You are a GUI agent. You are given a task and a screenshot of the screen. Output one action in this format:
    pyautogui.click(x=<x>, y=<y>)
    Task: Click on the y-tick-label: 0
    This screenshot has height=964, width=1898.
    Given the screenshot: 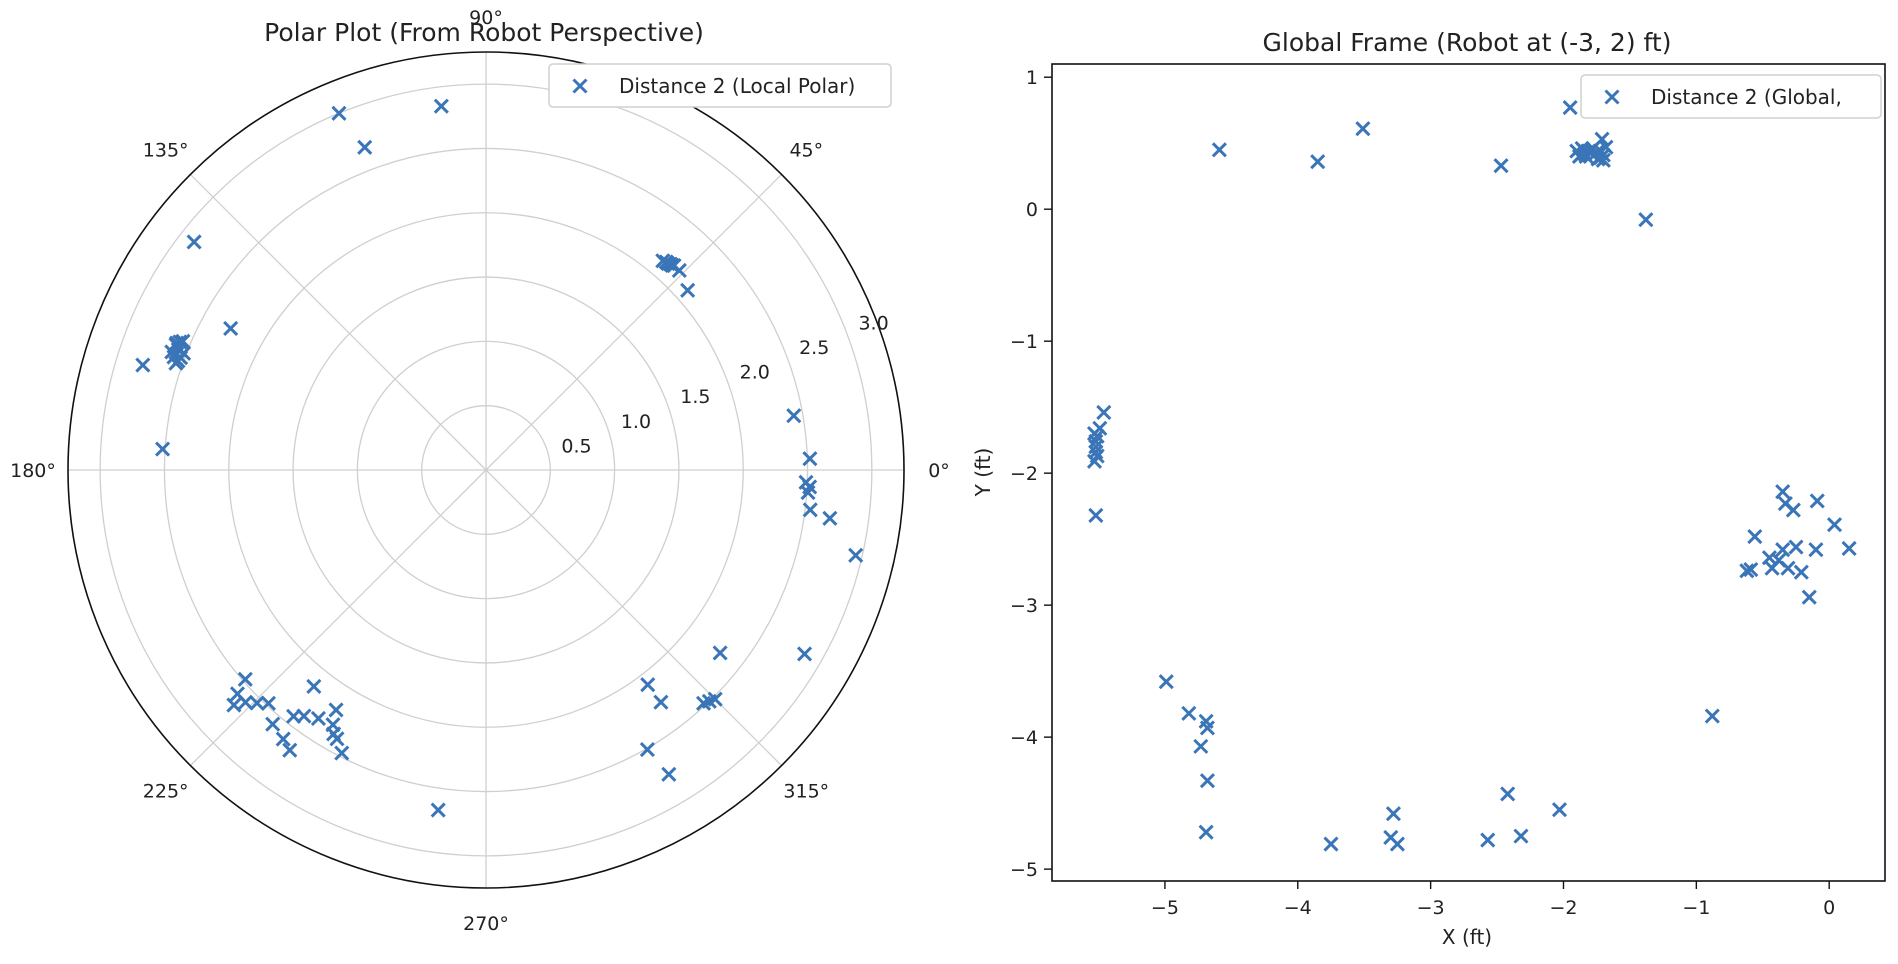 What is the action you would take?
    pyautogui.click(x=1032, y=210)
    